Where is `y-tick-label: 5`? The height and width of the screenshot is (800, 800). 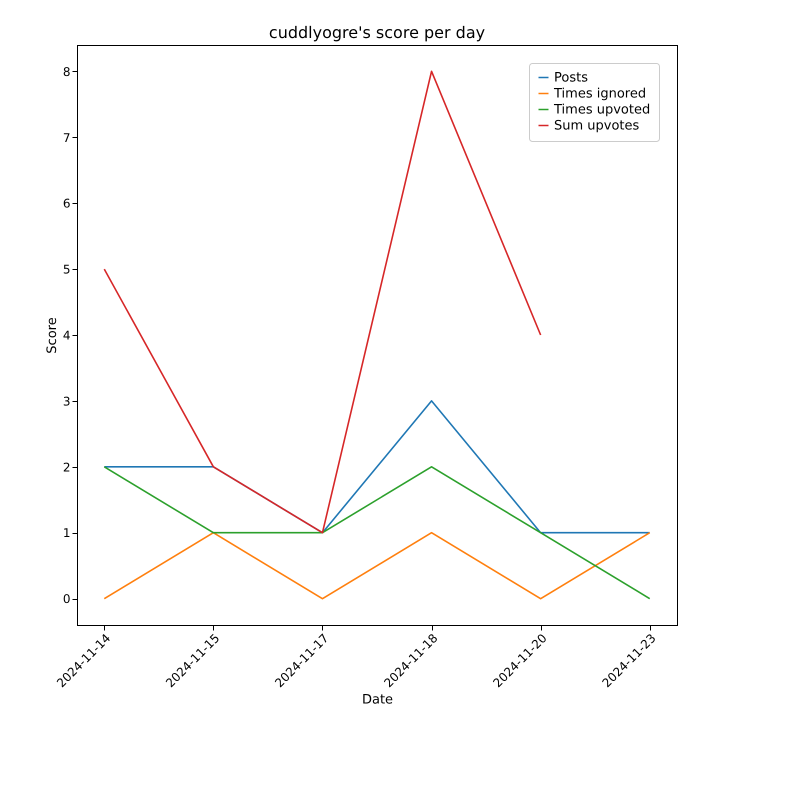
y-tick-label: 5 is located at coordinates (66, 269).